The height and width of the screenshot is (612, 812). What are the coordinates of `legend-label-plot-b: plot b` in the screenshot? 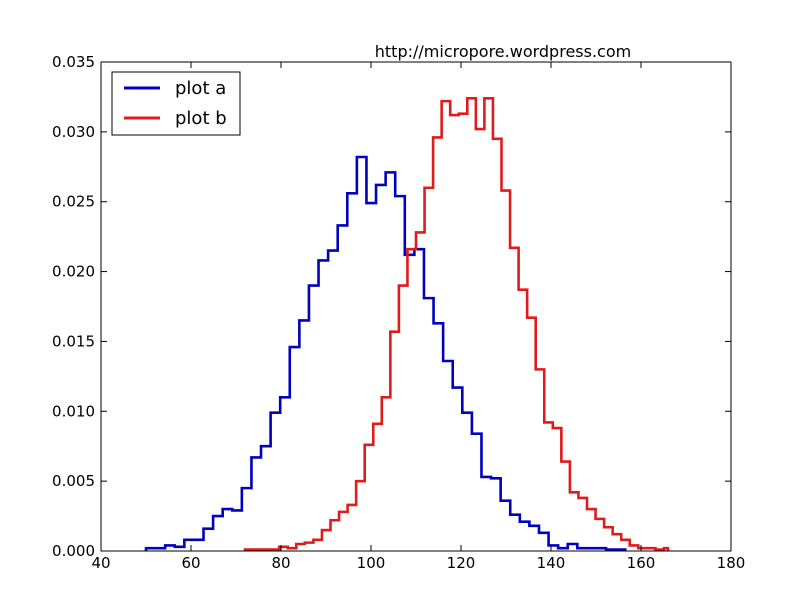 It's located at (201, 118).